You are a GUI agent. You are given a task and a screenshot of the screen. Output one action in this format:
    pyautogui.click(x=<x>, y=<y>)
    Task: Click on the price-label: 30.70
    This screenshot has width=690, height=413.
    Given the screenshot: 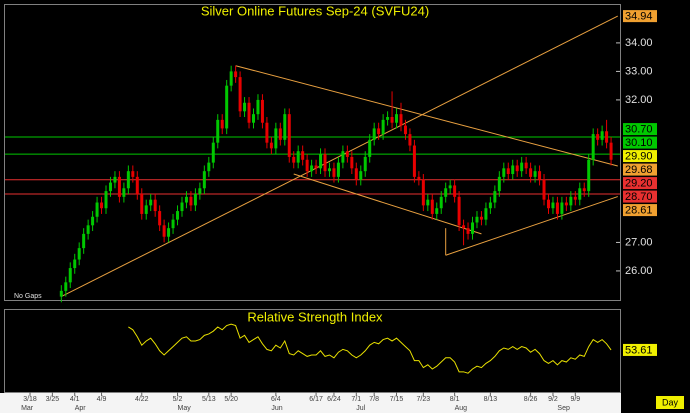 What is the action you would take?
    pyautogui.click(x=639, y=129)
    